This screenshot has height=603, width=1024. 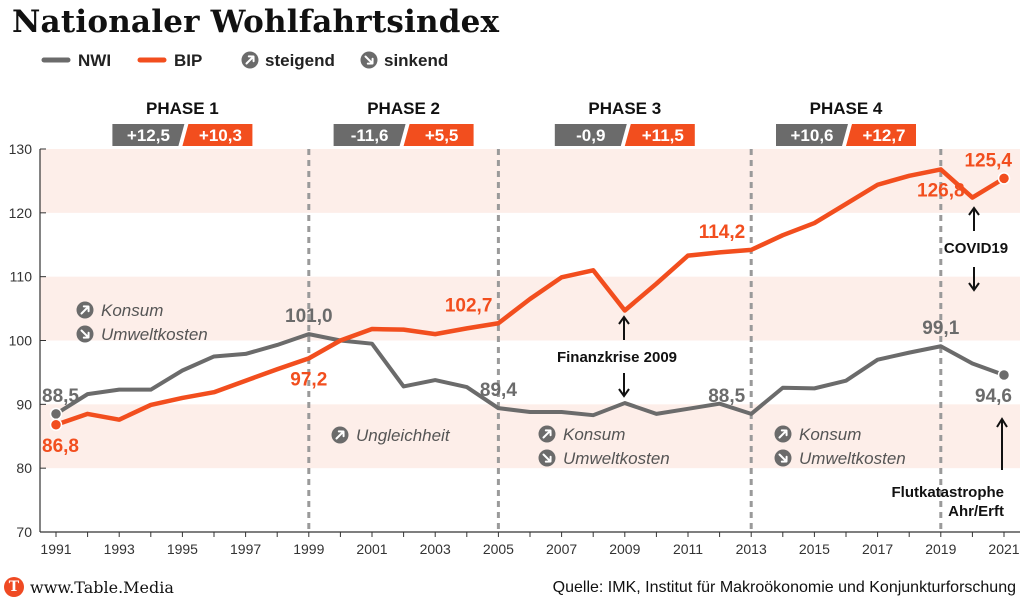 I want to click on covid-annotation: COVID19, so click(x=976, y=249).